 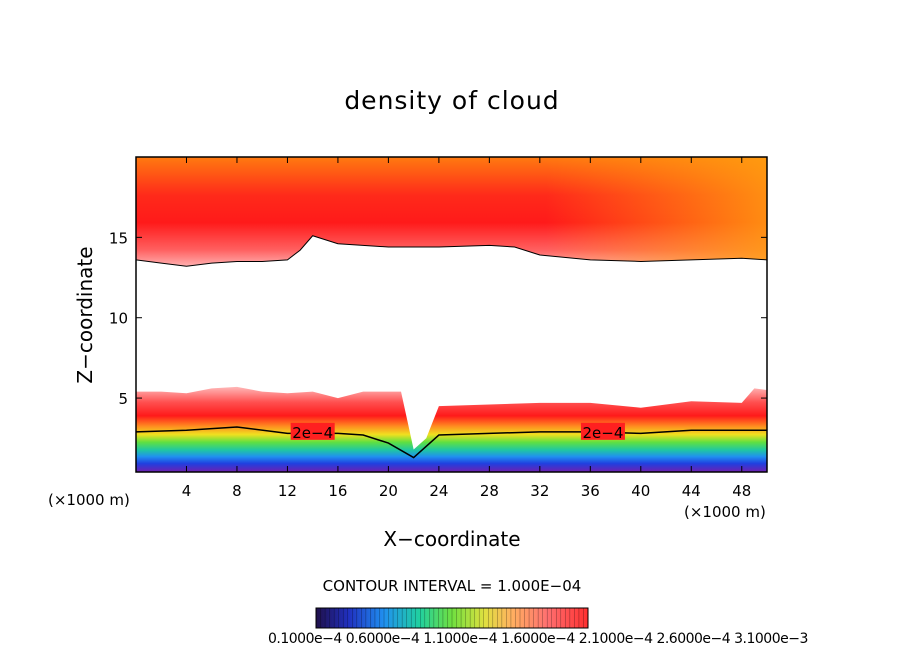 I want to click on y-axis-label: Z−coordinate, so click(x=85, y=315).